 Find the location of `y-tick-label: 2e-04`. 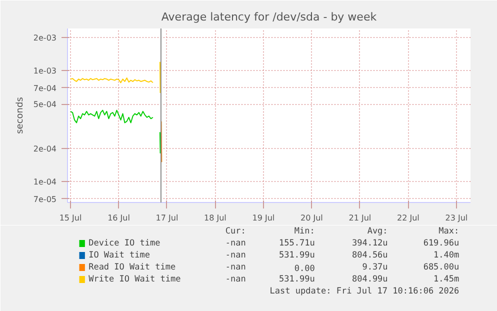

y-tick-label: 2e-04 is located at coordinates (44, 149).